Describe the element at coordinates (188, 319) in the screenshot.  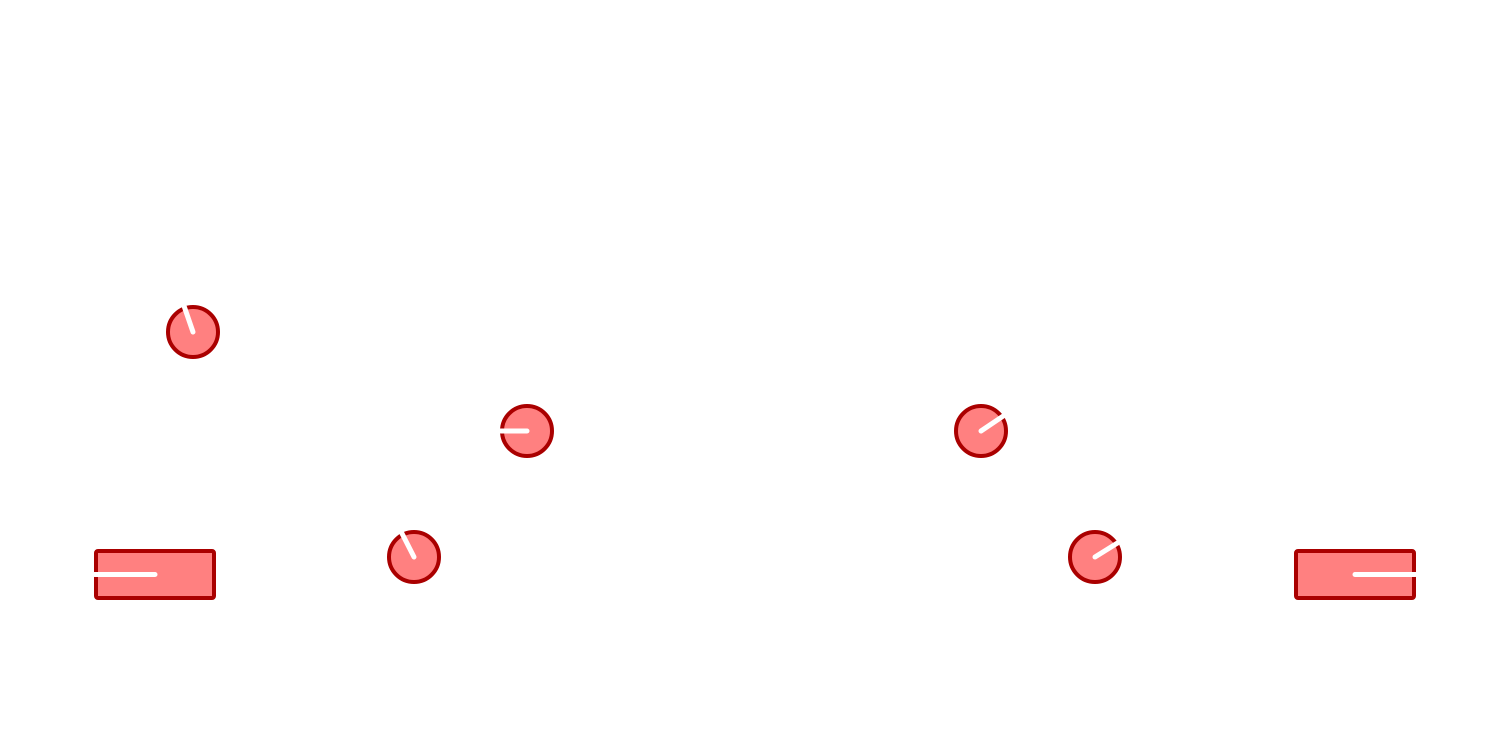
I see `circle-body-1-angle-indicator` at that location.